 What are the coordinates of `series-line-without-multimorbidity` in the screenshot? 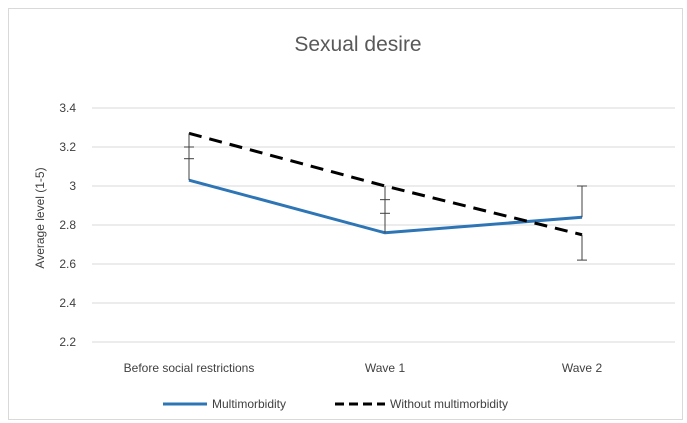 It's located at (385, 184).